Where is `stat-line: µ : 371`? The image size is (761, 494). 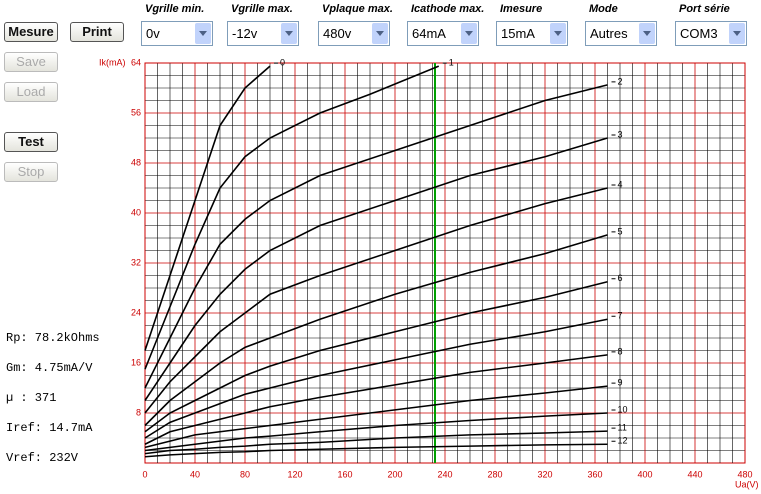 stat-line: µ : 371 is located at coordinates (31, 398).